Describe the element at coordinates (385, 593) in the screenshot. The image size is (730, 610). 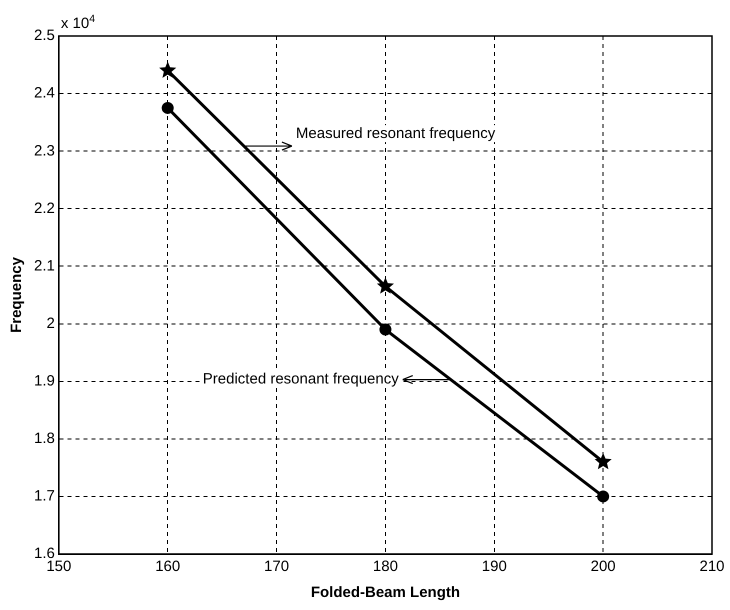
I see `x-axis-title: Folded-Beam Length` at that location.